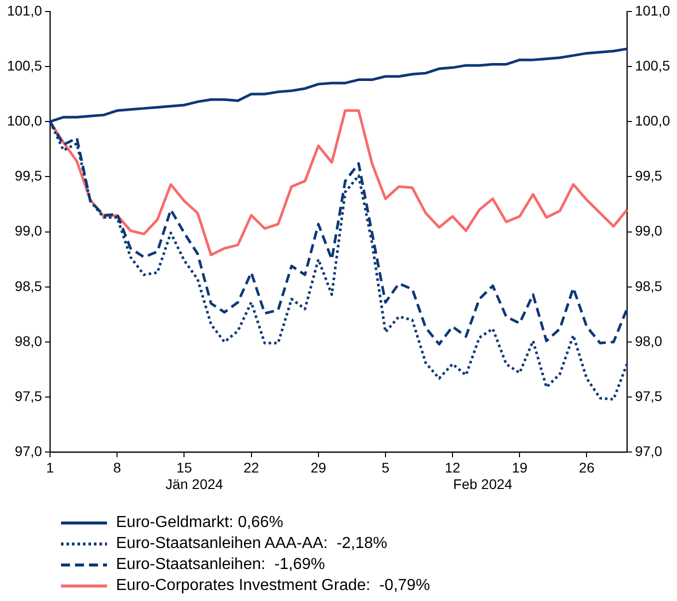  I want to click on x-tick-label: 26, so click(586, 467).